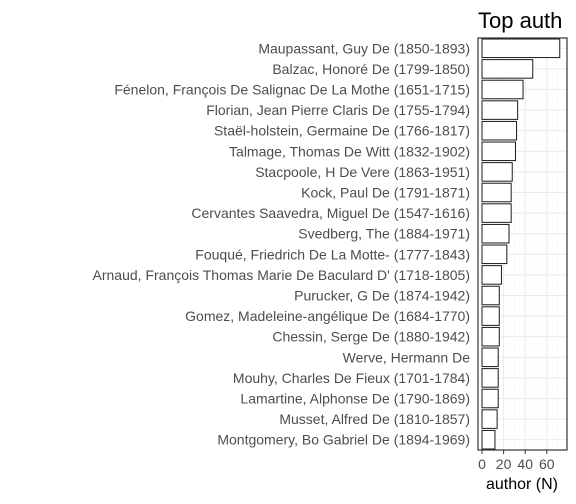 The image size is (576, 504). Describe the element at coordinates (520, 20) in the screenshot. I see `chart-title: Top auth` at that location.